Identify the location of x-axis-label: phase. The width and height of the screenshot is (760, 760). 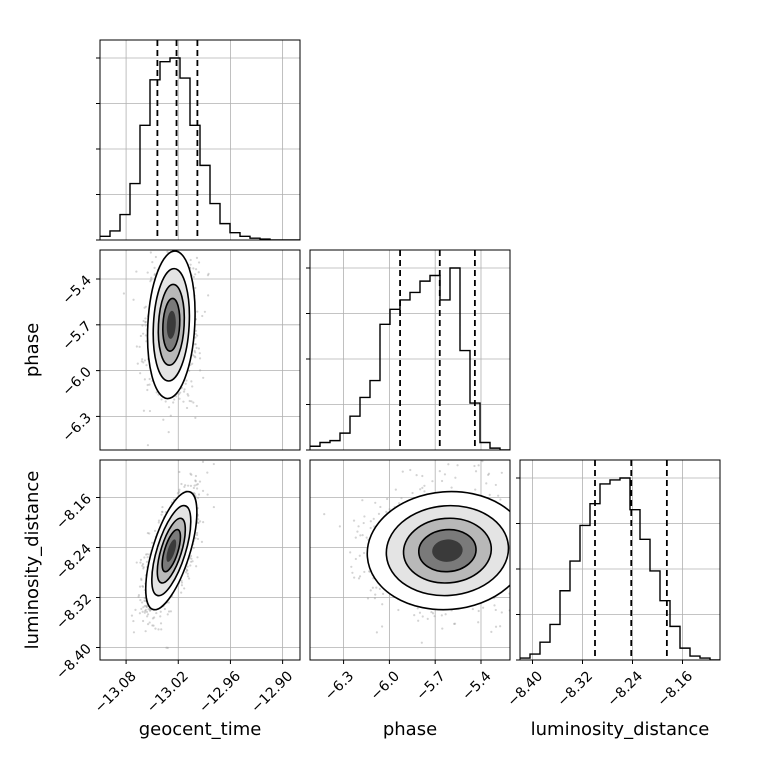
(410, 729).